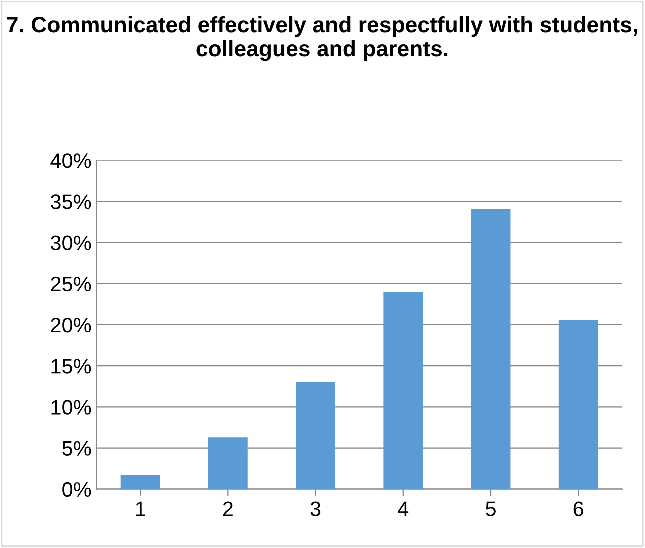 The height and width of the screenshot is (548, 645). I want to click on x-tick-label: 4, so click(403, 509).